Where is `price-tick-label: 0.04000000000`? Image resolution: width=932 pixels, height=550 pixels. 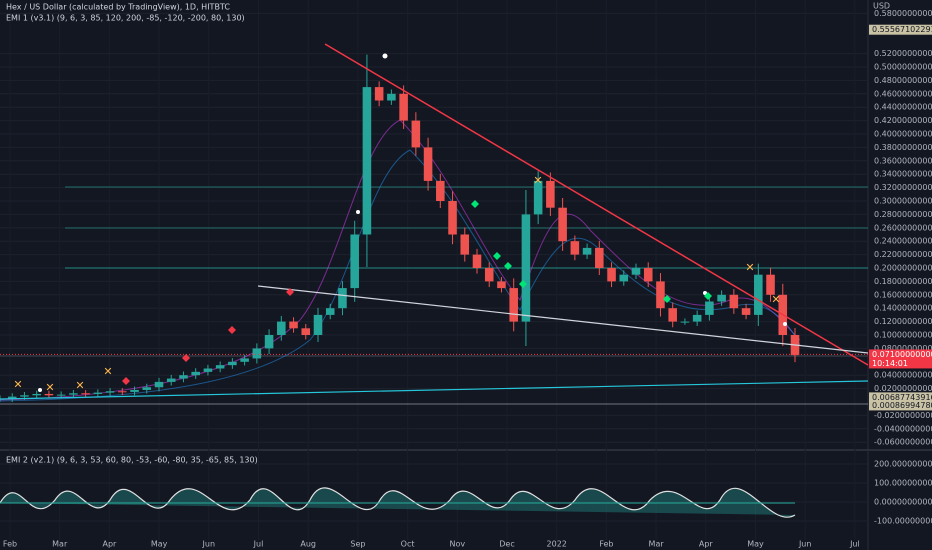 price-tick-label: 0.04000000000 is located at coordinates (903, 375).